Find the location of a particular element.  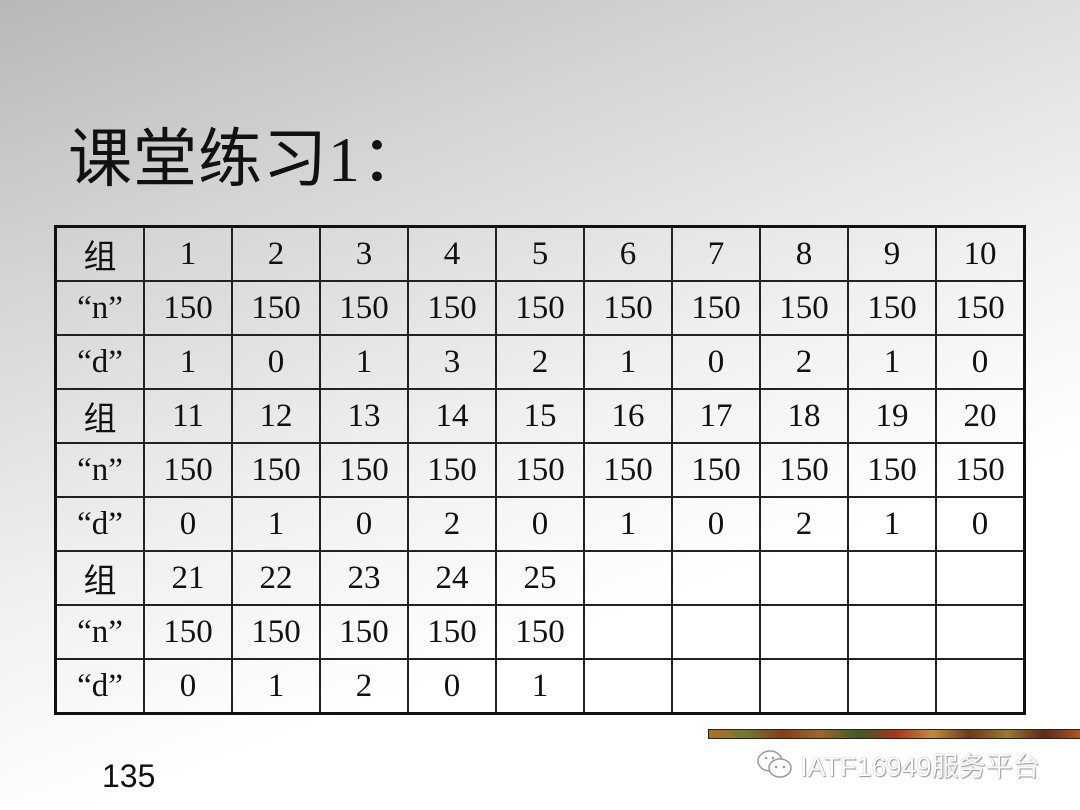

decorative-bar is located at coordinates (894, 734).